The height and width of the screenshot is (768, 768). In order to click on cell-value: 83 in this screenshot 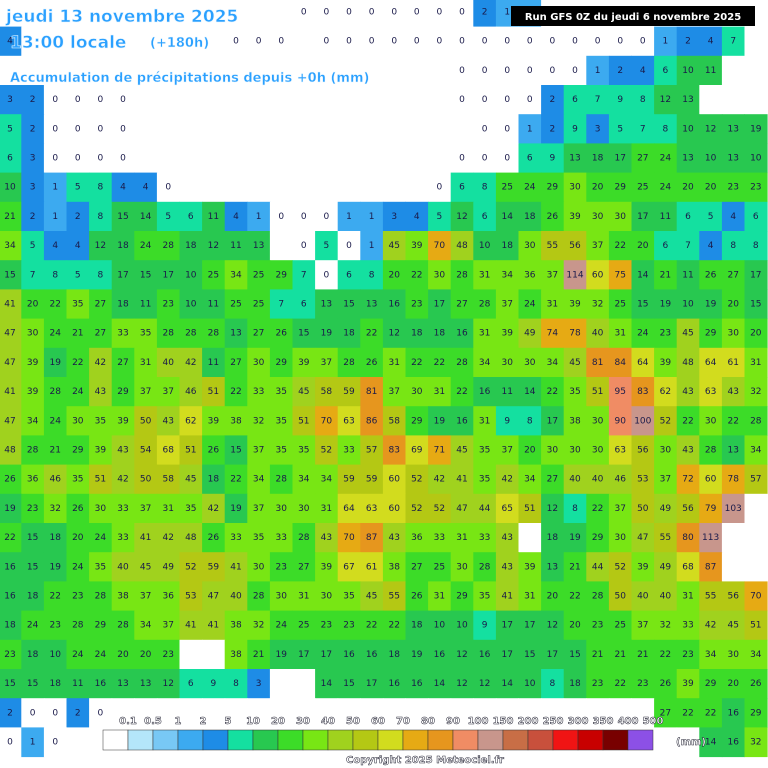, I will do `click(642, 392)`.